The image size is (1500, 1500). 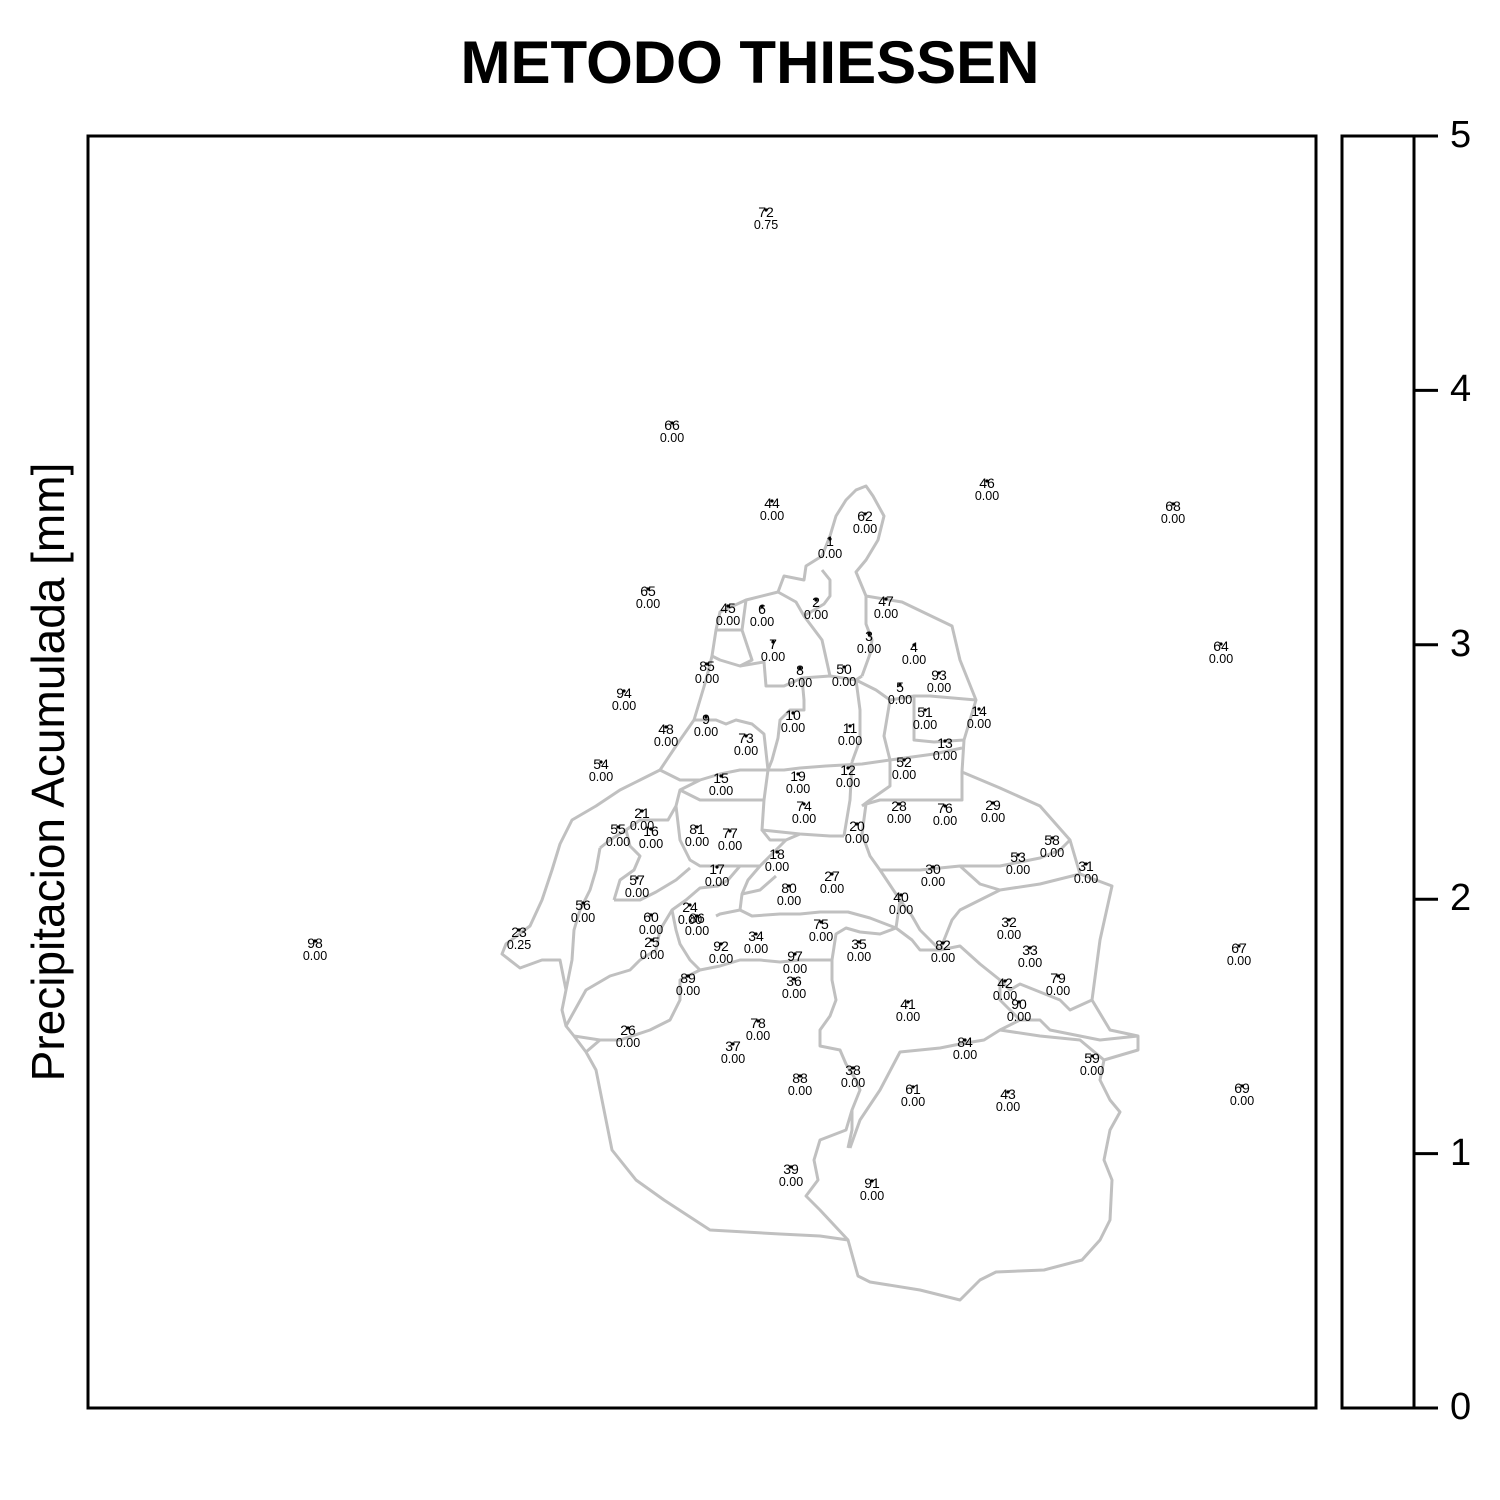 What do you see at coordinates (857, 826) in the screenshot?
I see `station-id: 20` at bounding box center [857, 826].